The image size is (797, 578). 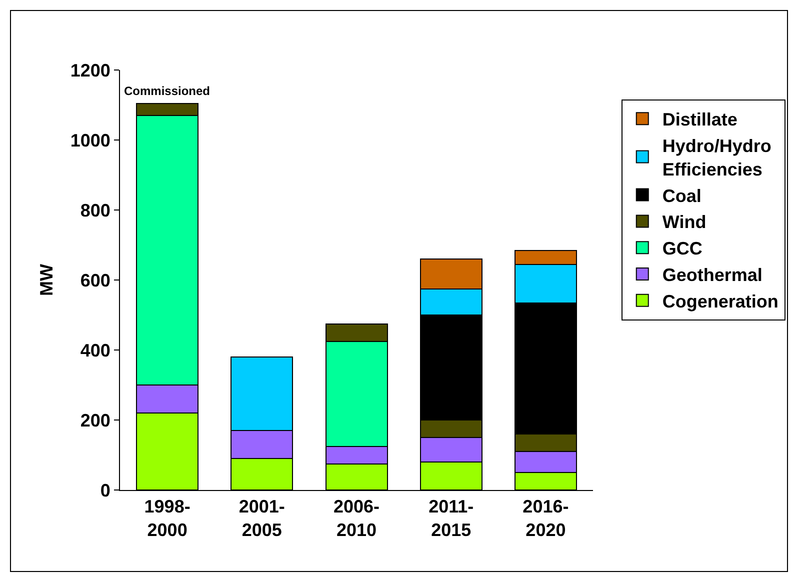 I want to click on legend-label: Wind, so click(x=684, y=222).